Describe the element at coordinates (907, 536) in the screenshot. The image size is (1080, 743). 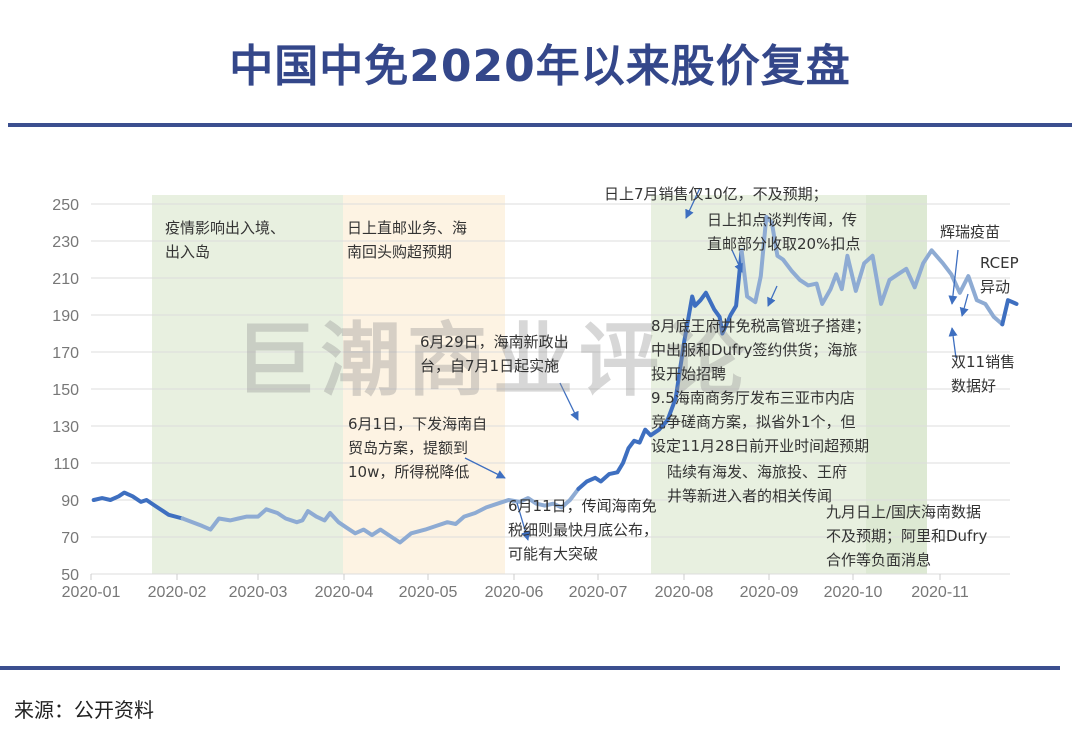
I see `annotation-sept-negative: 九月日上/国庆海南数据 不及预期；阿里和Dufry 合作等负面消息` at that location.